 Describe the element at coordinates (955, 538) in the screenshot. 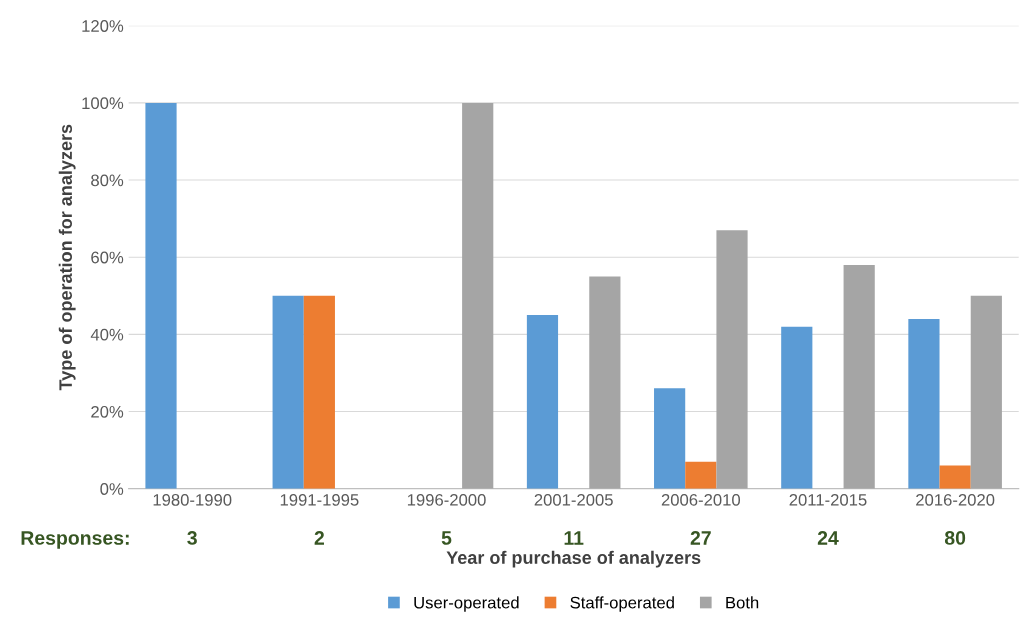

I see `text: 80` at that location.